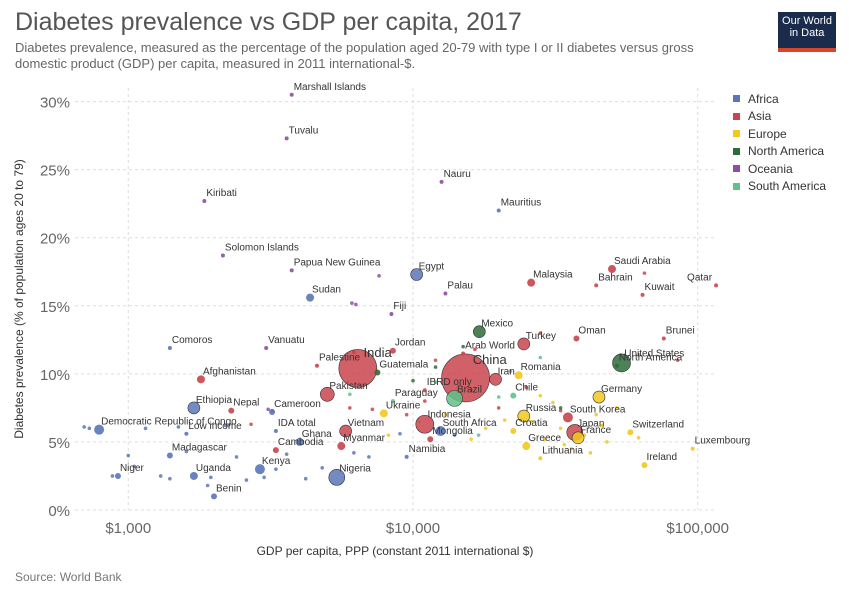 The height and width of the screenshot is (600, 850). I want to click on legend-item-south-america: South America, so click(779, 187).